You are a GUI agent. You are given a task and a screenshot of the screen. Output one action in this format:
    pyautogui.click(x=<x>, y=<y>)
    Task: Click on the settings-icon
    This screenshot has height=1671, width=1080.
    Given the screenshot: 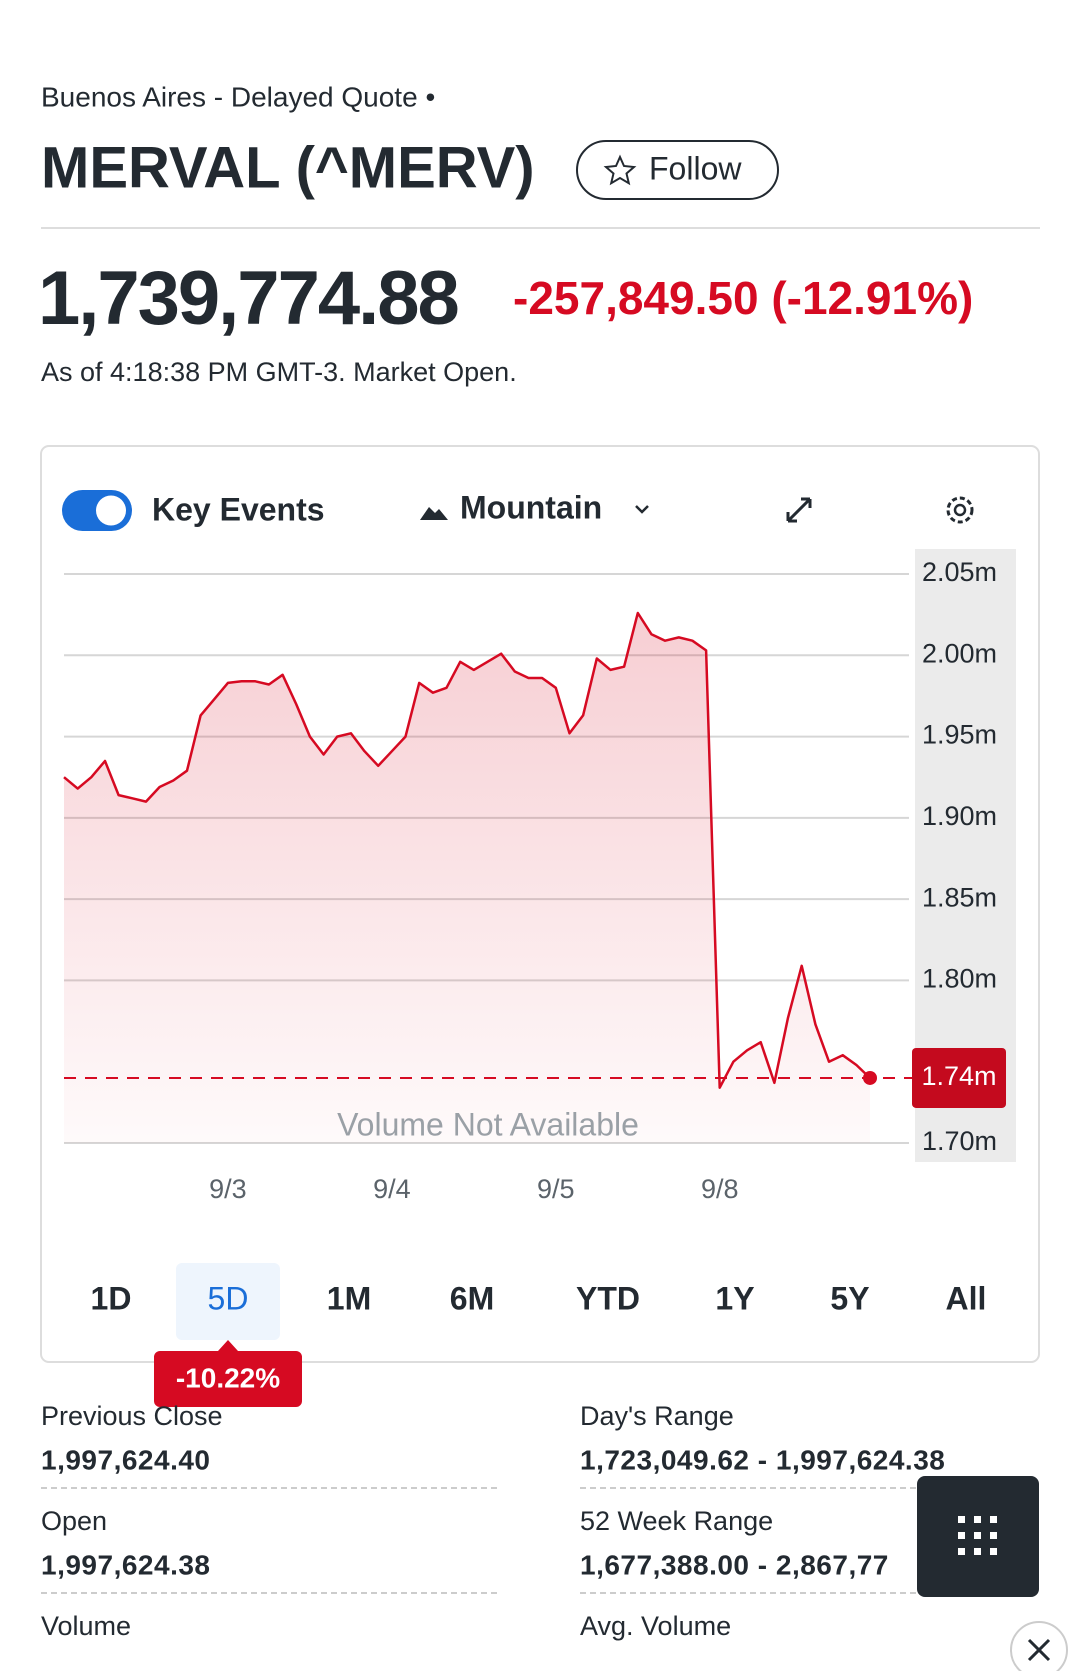 What is the action you would take?
    pyautogui.click(x=960, y=510)
    